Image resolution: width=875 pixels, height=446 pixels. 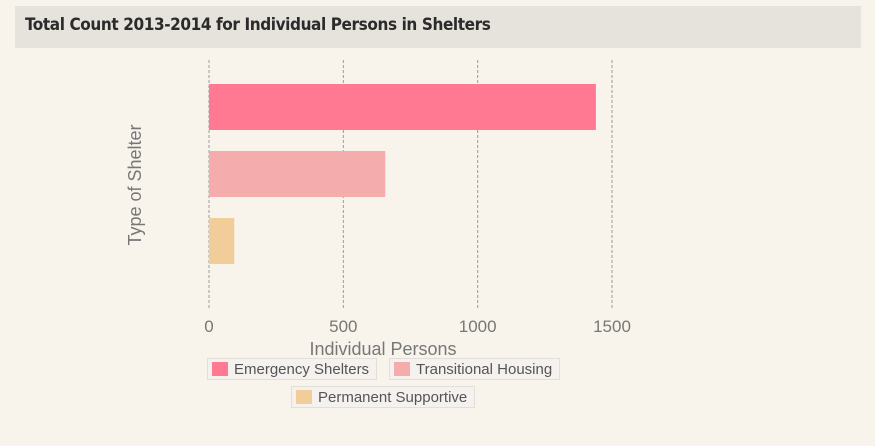 I want to click on legend-item-permanent-supportive: Permanent Supportive, so click(x=383, y=397).